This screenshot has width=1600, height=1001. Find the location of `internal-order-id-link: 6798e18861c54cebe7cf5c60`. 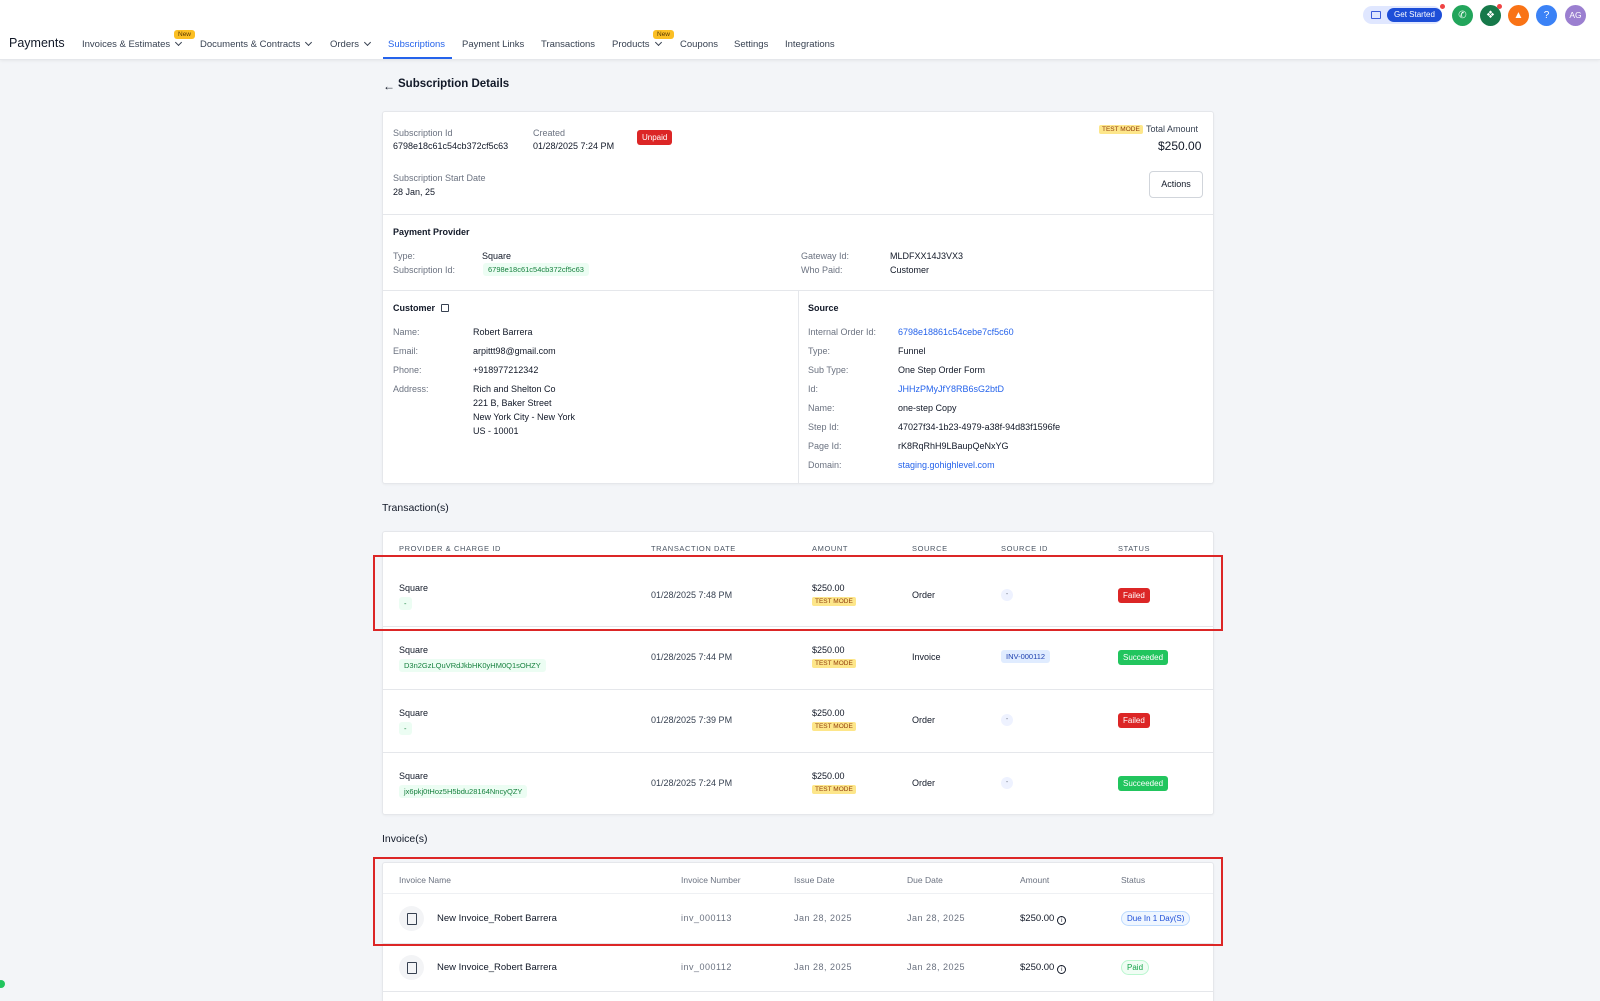

internal-order-id-link: 6798e18861c54cebe7cf5c60 is located at coordinates (956, 332).